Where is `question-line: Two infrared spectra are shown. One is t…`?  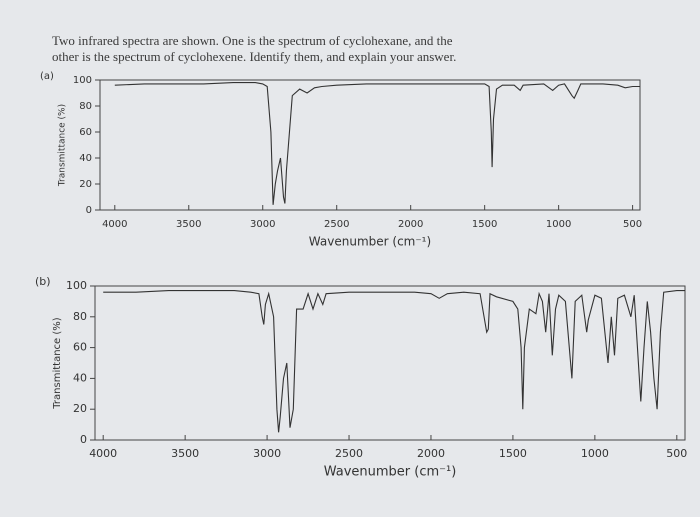 question-line: Two infrared spectra are shown. One is t… is located at coordinates (252, 40).